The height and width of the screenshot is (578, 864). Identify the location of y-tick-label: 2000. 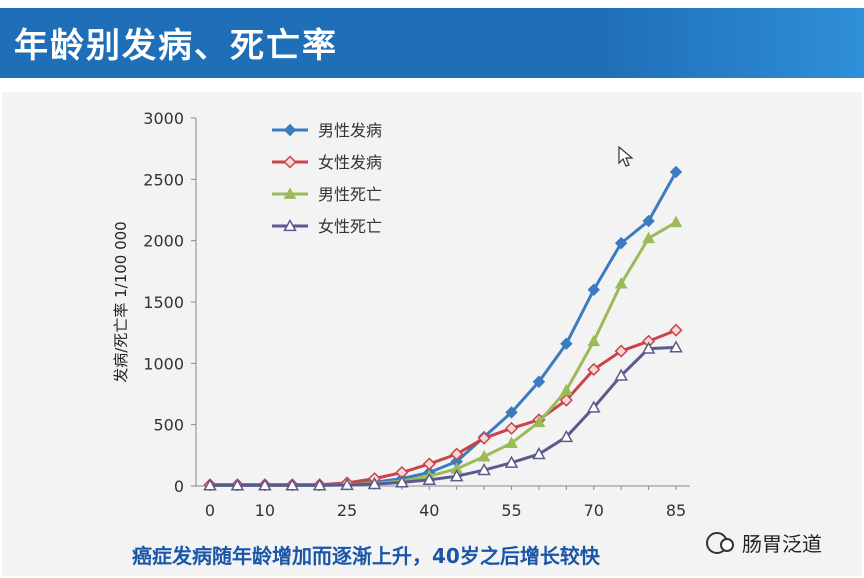
(163, 241).